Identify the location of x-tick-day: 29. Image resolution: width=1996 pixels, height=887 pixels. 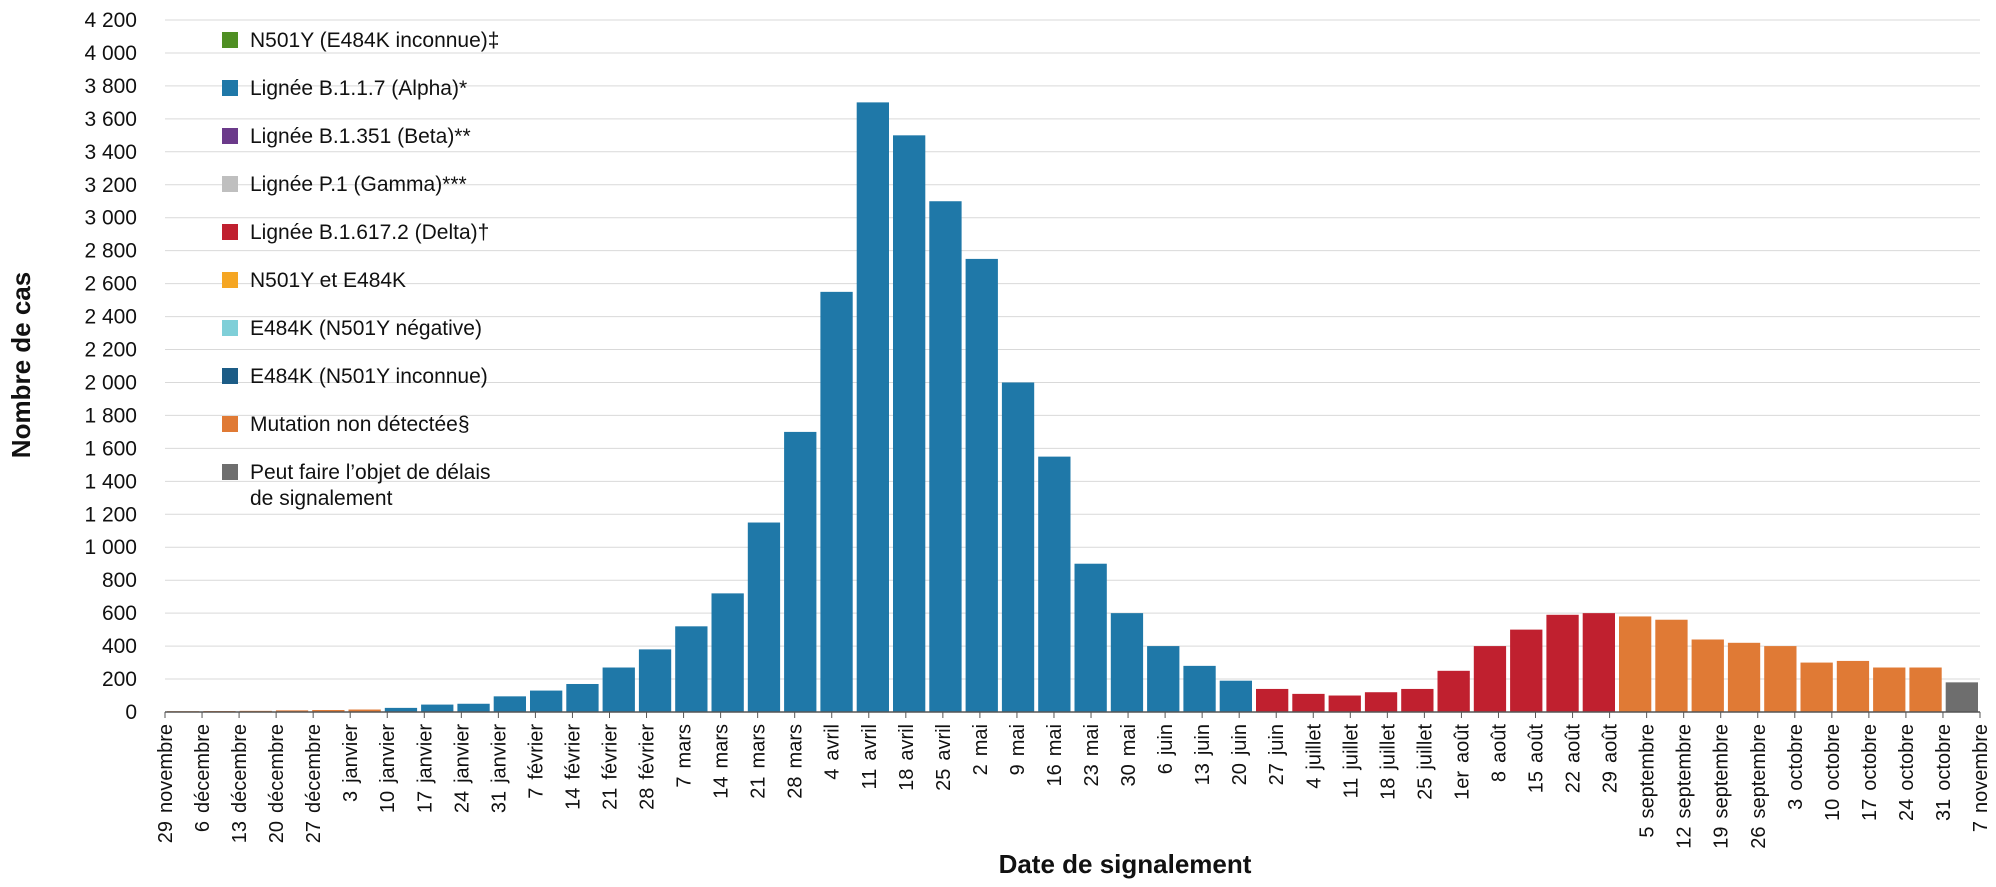
(1611, 782).